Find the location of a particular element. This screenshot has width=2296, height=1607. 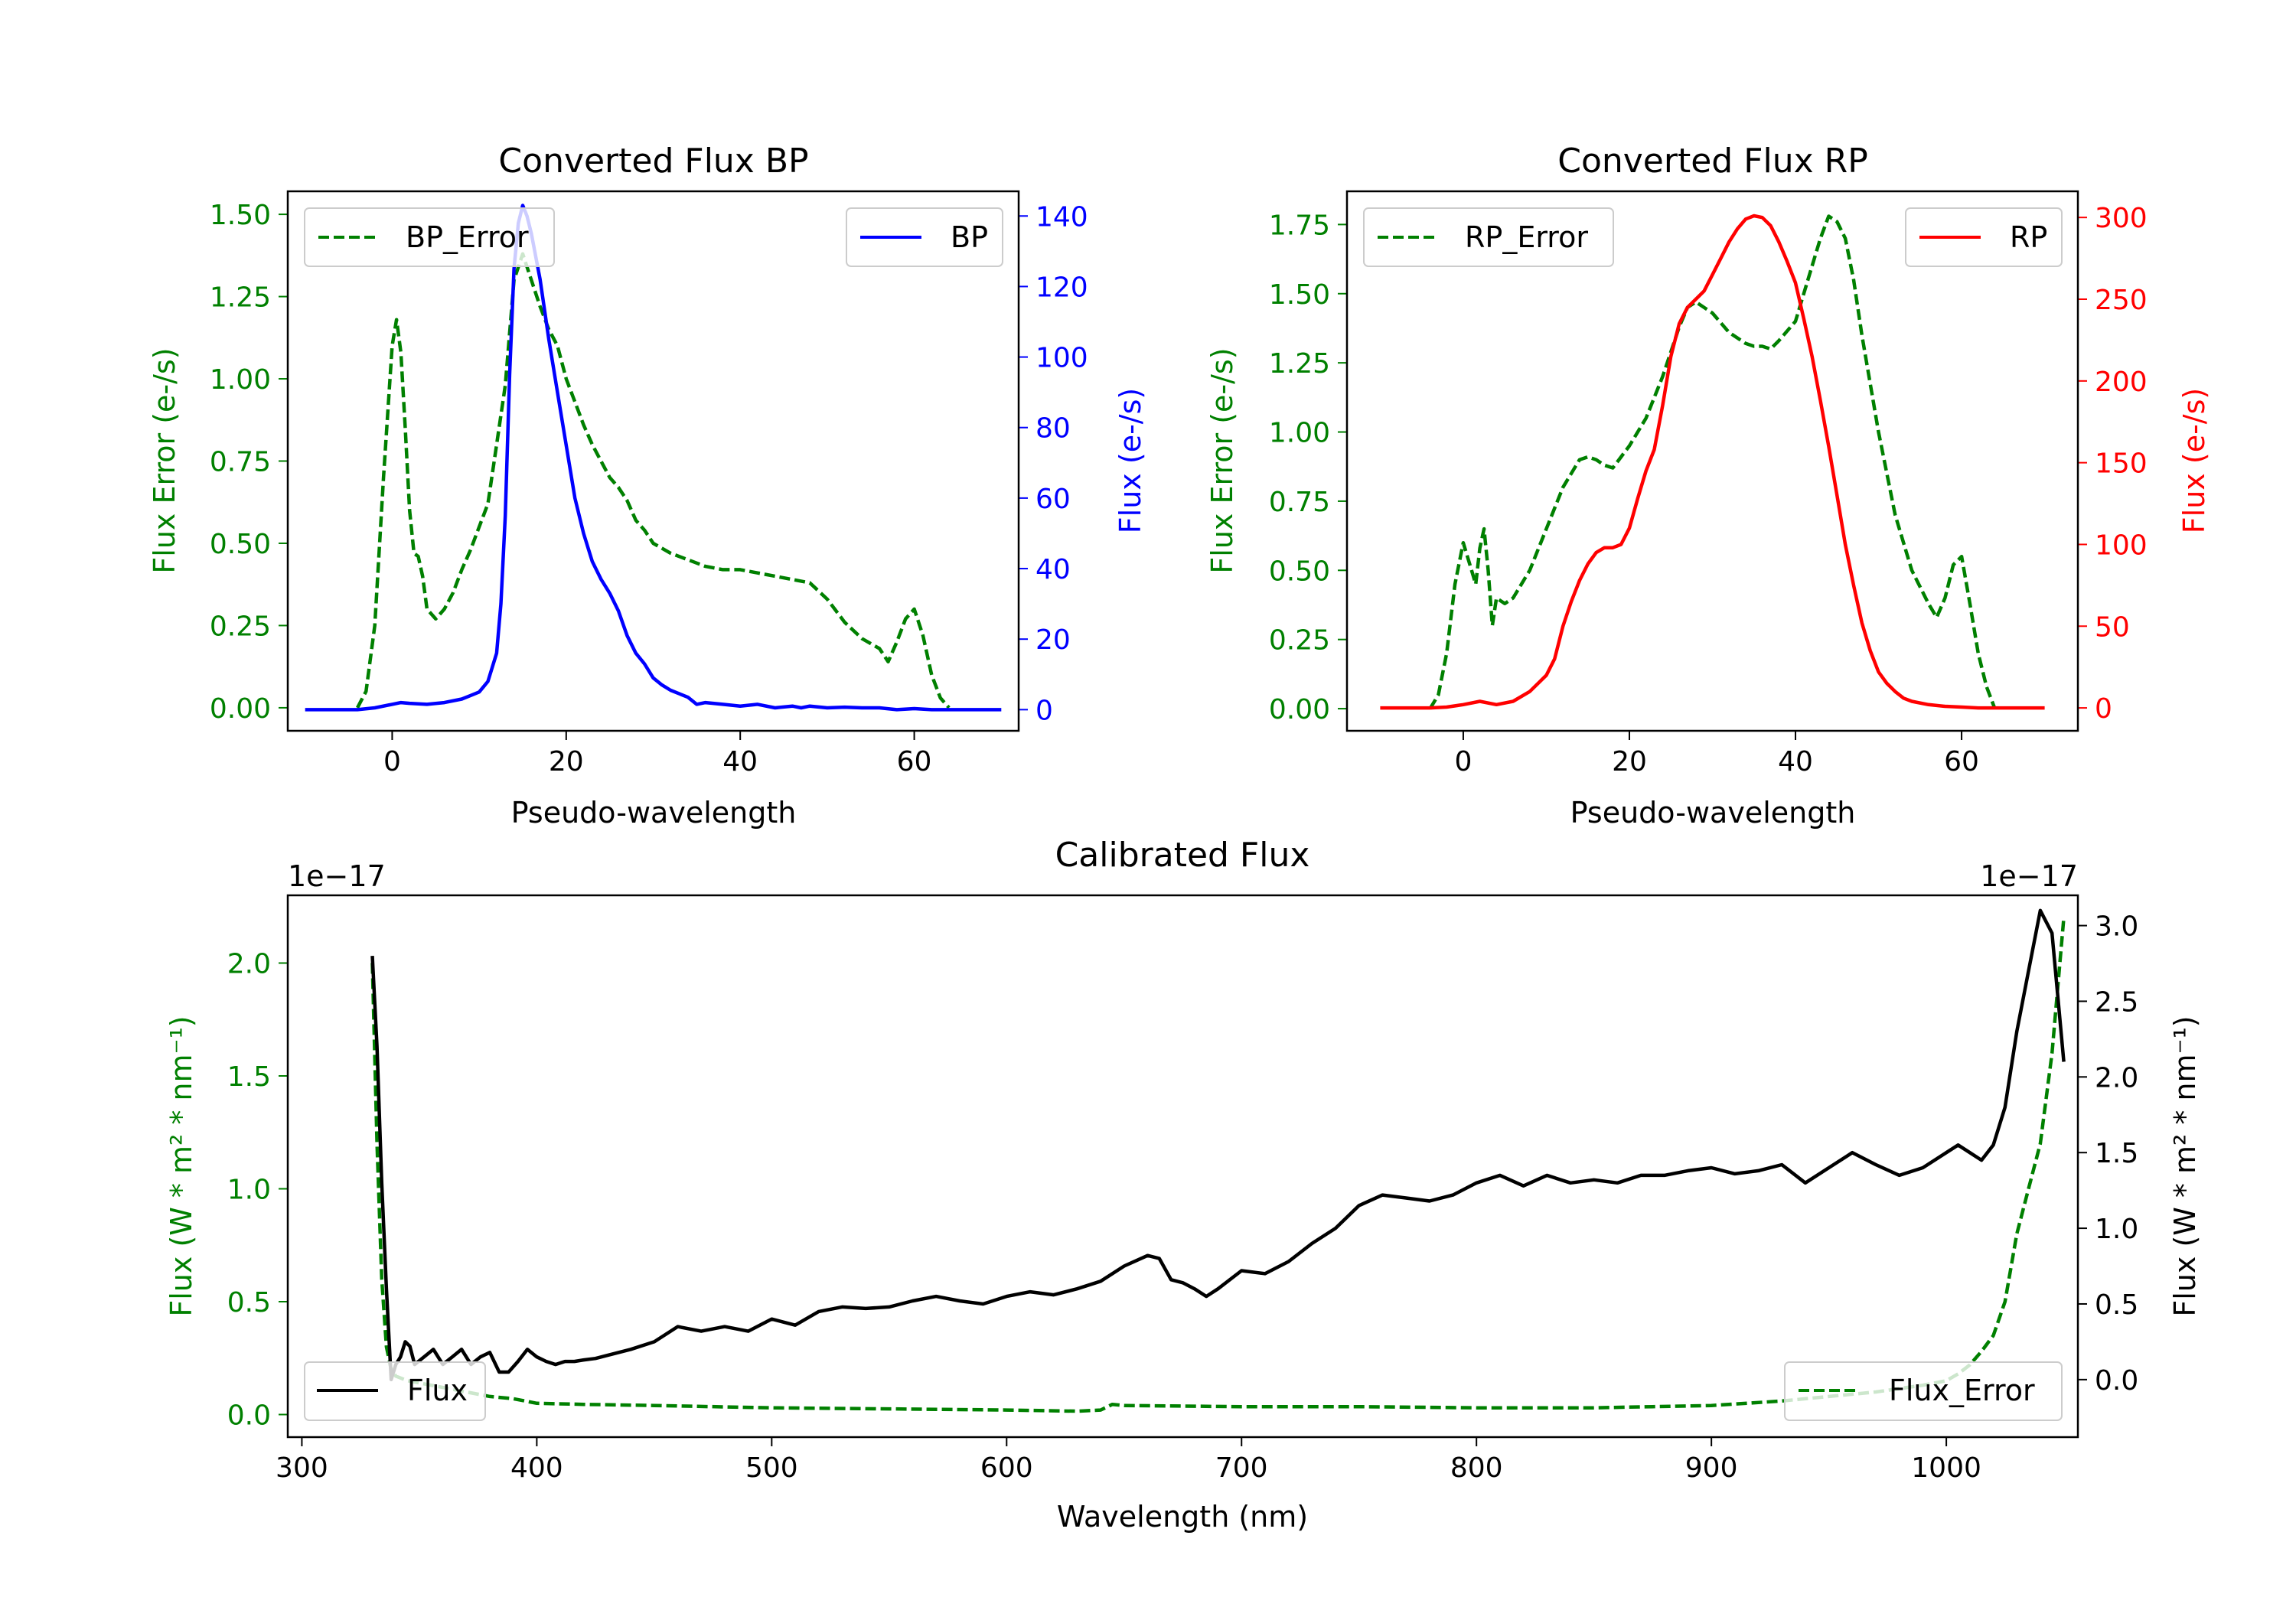

rp-ytick-right-label: 150 is located at coordinates (2121, 464).